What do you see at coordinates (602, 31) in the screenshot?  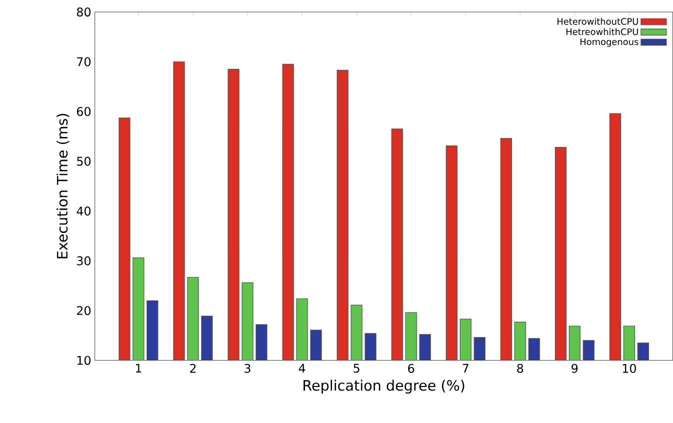 I see `legend-label: HetreowhithCPU` at bounding box center [602, 31].